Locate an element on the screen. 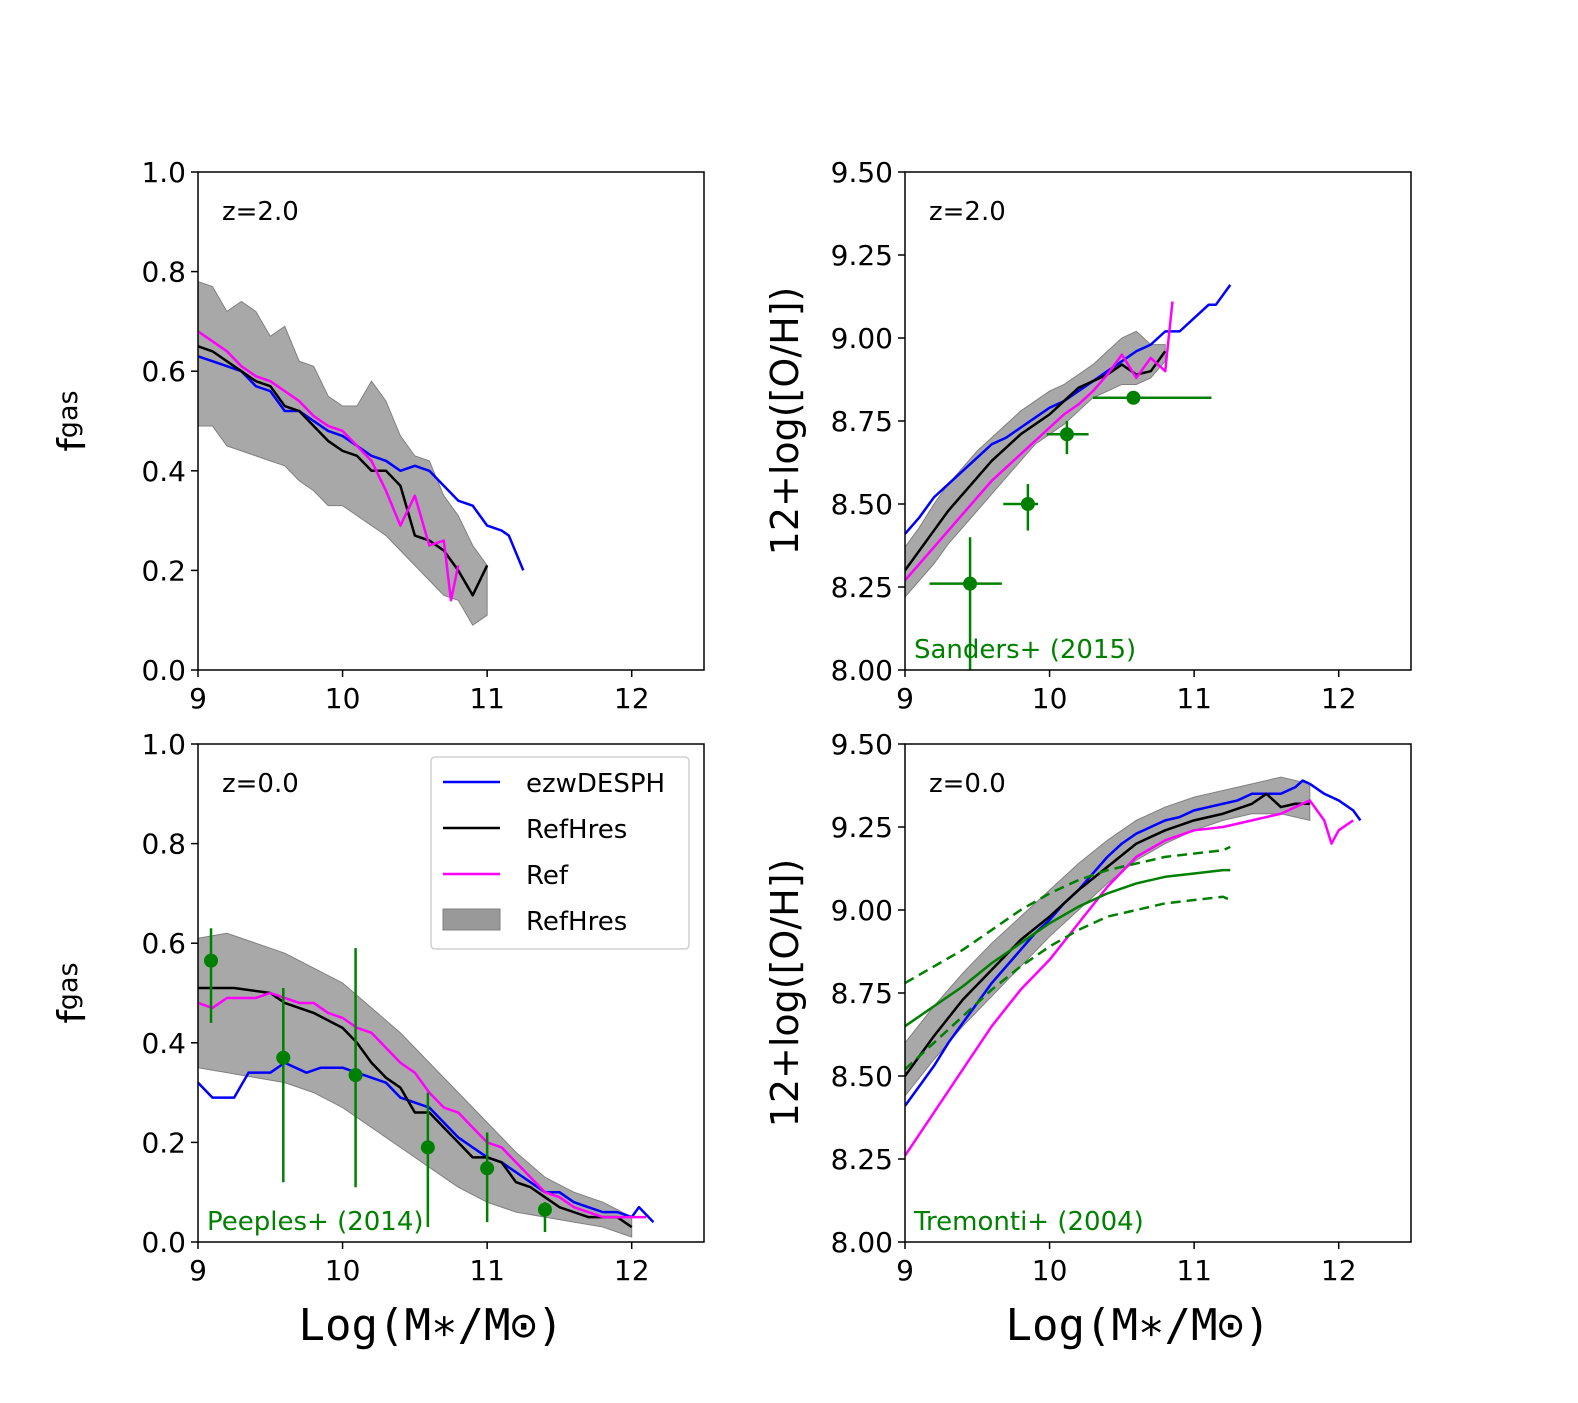 The width and height of the screenshot is (1578, 1403). legend-label-ref: Ref is located at coordinates (547, 876).